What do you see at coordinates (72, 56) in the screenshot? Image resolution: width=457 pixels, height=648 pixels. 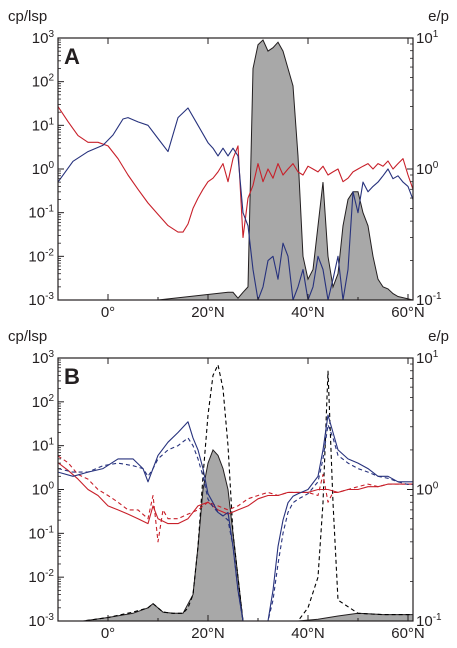 I see `panel-label: A` at bounding box center [72, 56].